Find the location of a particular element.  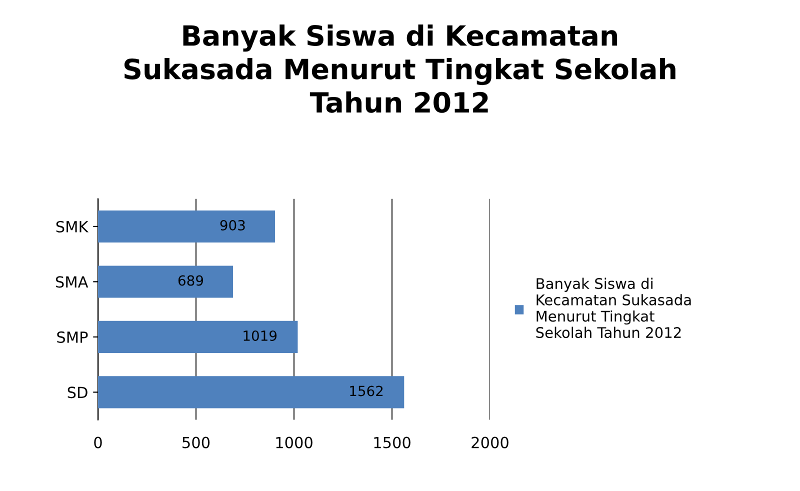

data-label: 689 is located at coordinates (191, 280).